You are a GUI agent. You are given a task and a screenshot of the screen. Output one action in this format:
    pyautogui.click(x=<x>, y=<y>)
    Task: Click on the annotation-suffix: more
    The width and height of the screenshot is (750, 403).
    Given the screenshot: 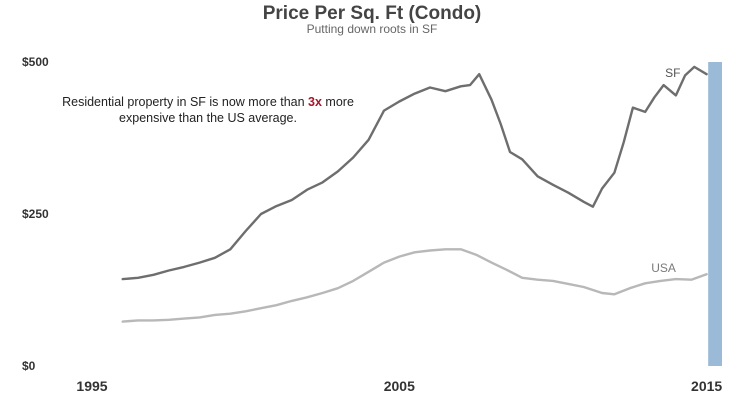 What is the action you would take?
    pyautogui.click(x=338, y=102)
    